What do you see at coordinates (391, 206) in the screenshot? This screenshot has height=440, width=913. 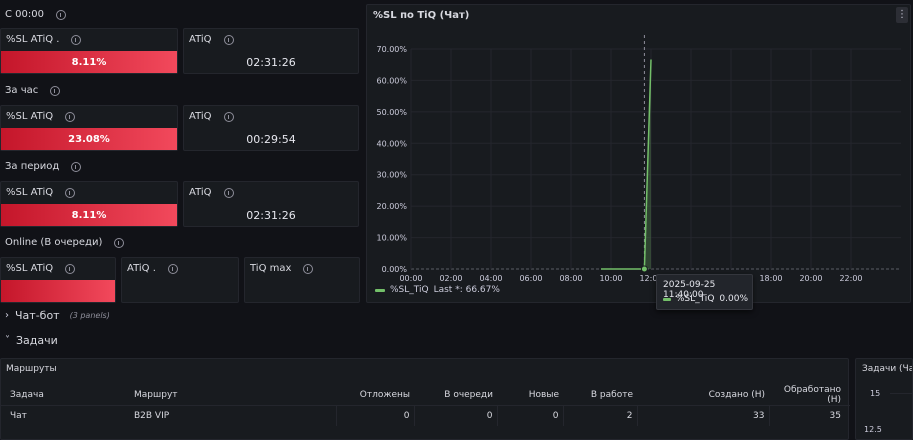 I see `y-tick-label: 20.00%` at bounding box center [391, 206].